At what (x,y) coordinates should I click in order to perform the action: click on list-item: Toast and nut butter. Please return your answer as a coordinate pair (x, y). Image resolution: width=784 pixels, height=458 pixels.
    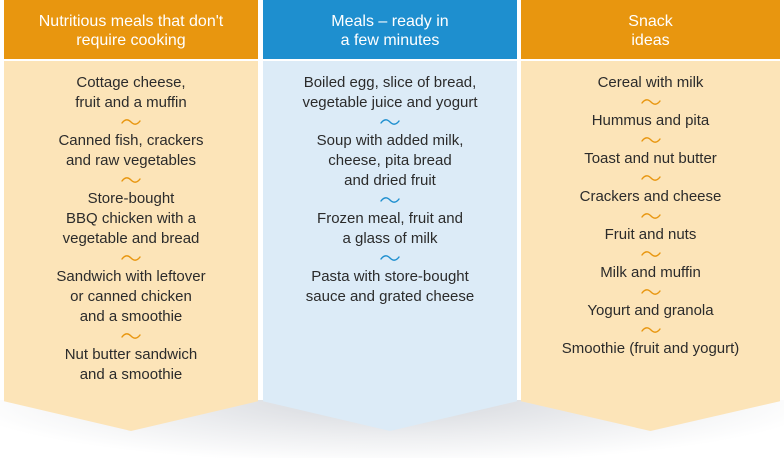
    Looking at the image, I should click on (650, 158).